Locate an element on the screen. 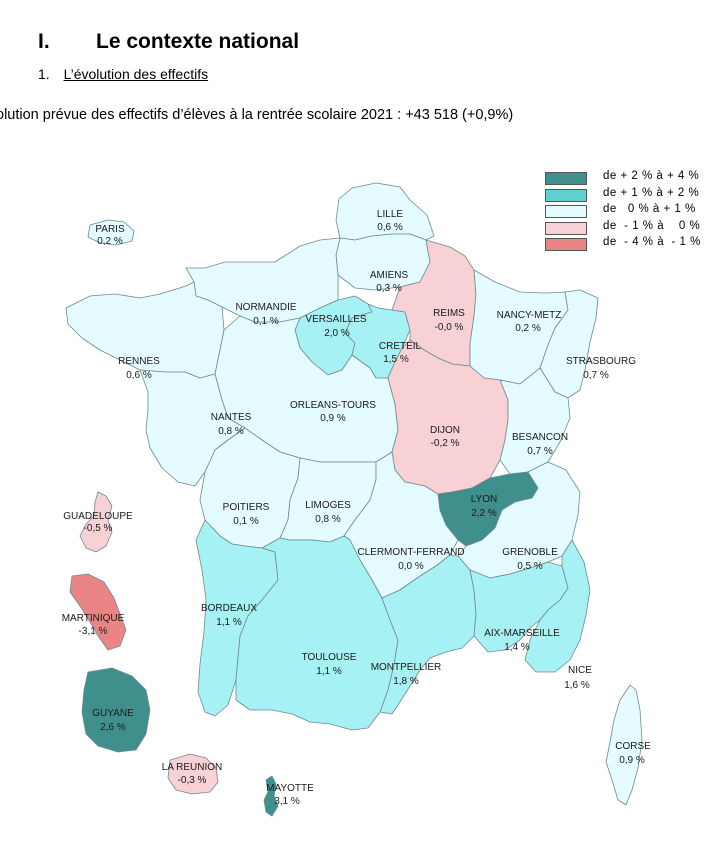 Image resolution: width=707 pixels, height=865 pixels. label-strasbourg-name: STRASBOURG is located at coordinates (601, 361).